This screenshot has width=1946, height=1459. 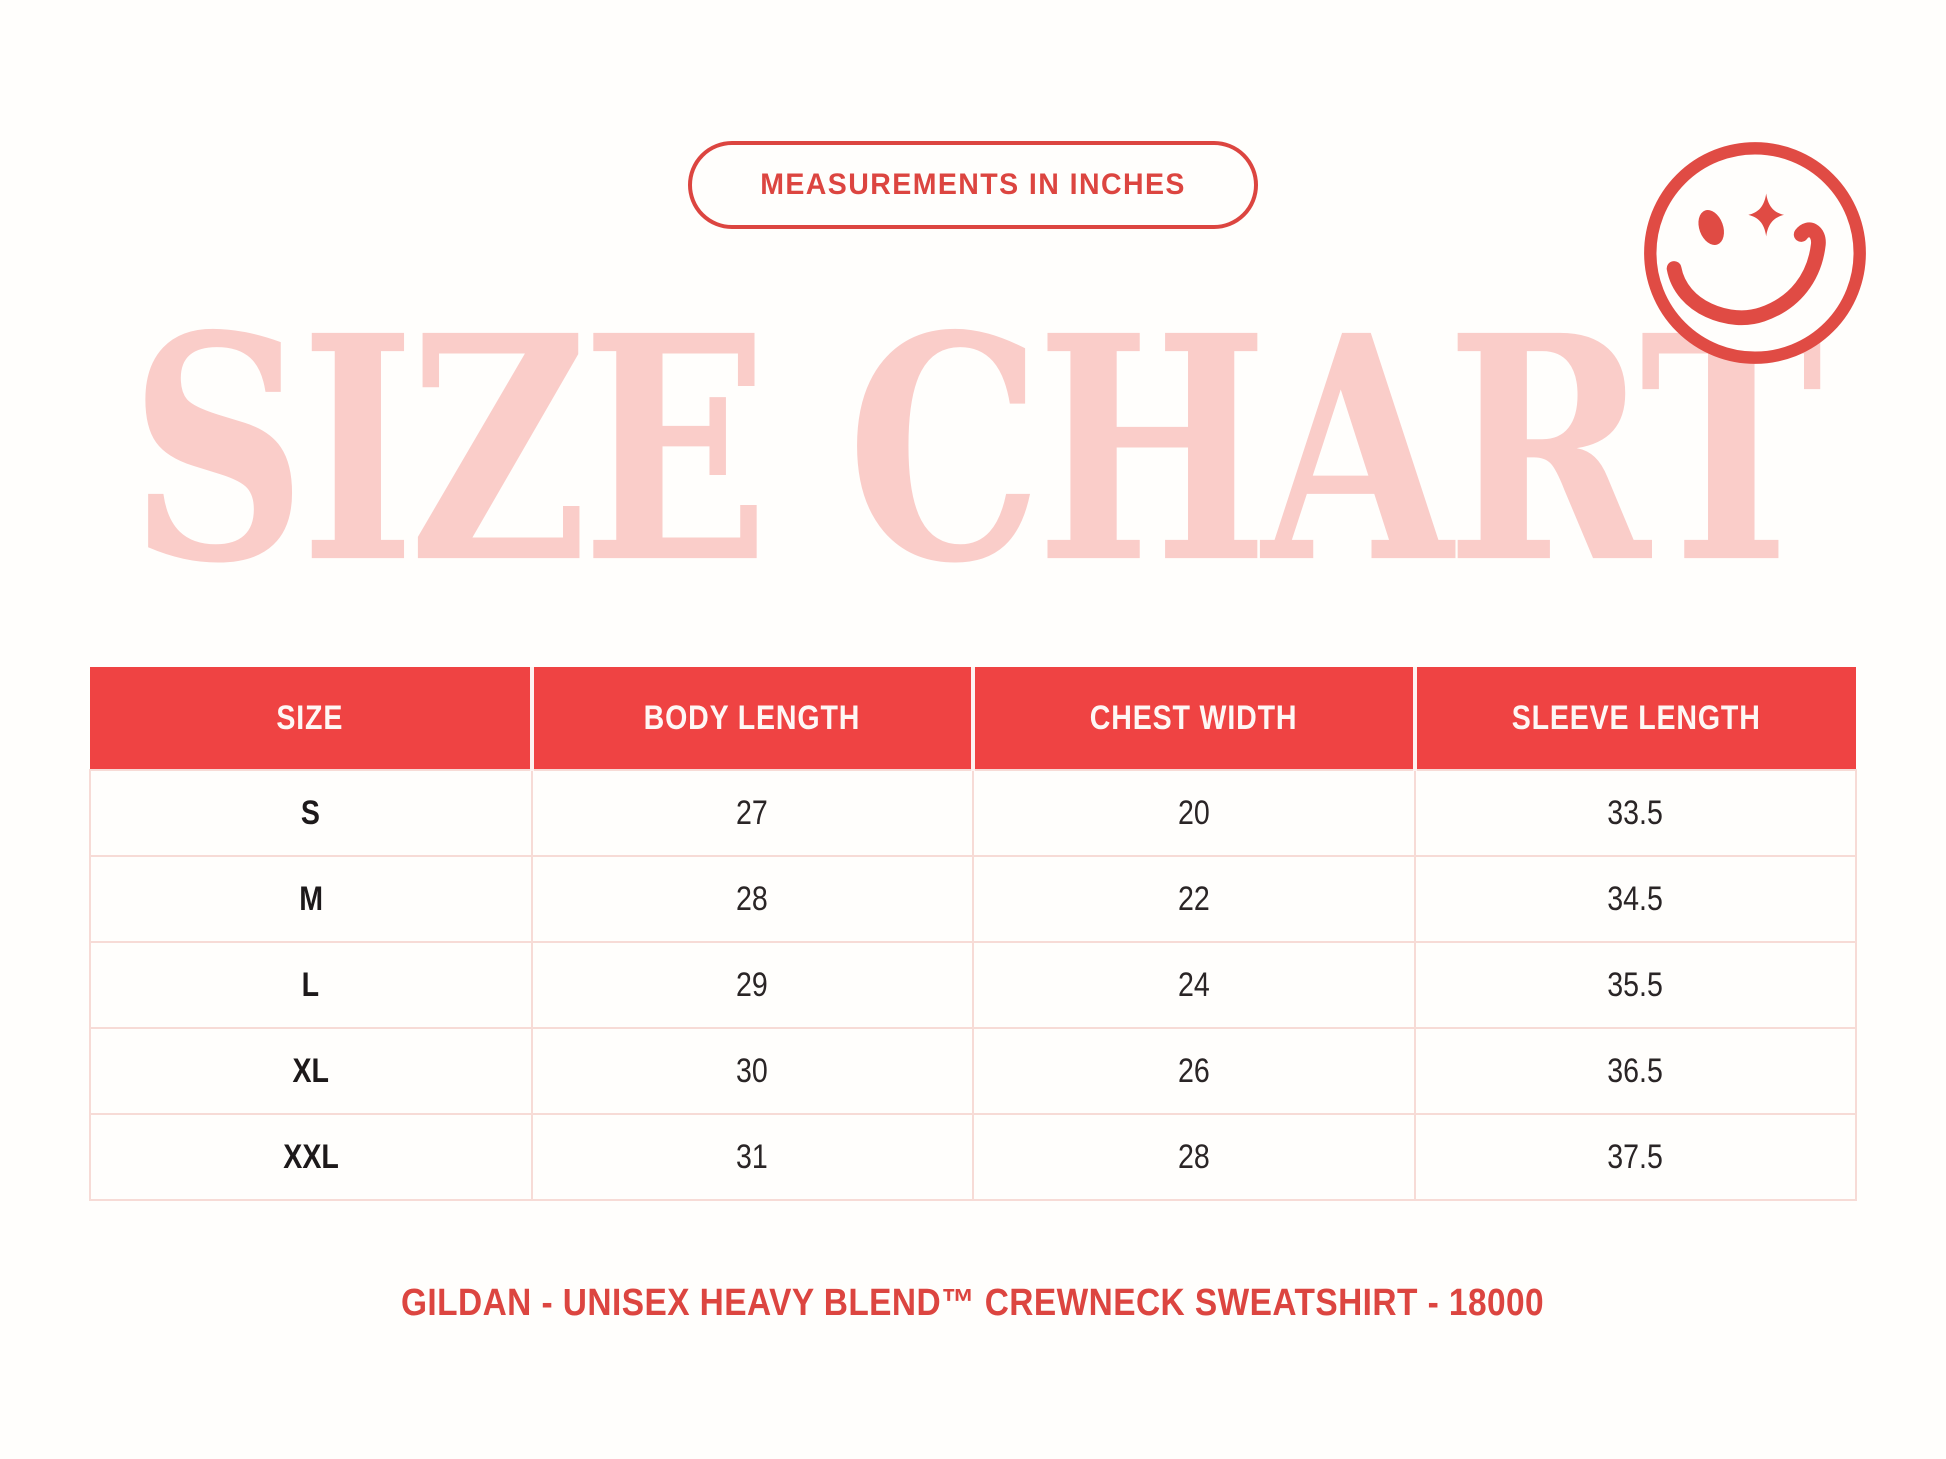 I want to click on column-header-size: SIZE, so click(x=312, y=718).